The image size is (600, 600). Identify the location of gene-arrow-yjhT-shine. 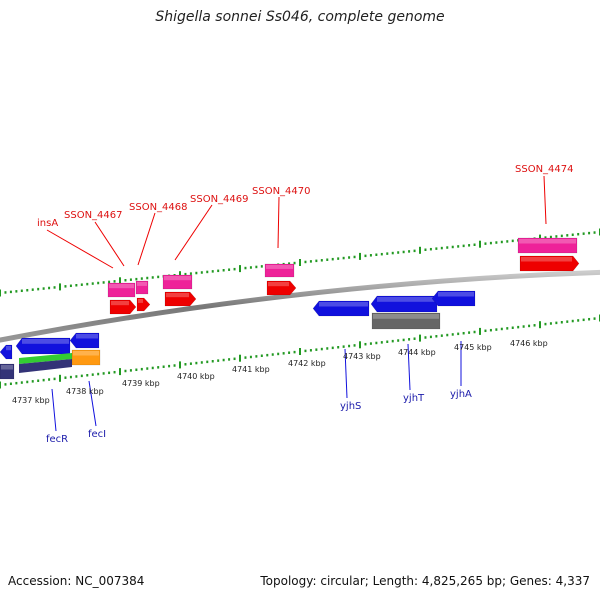
(406, 299).